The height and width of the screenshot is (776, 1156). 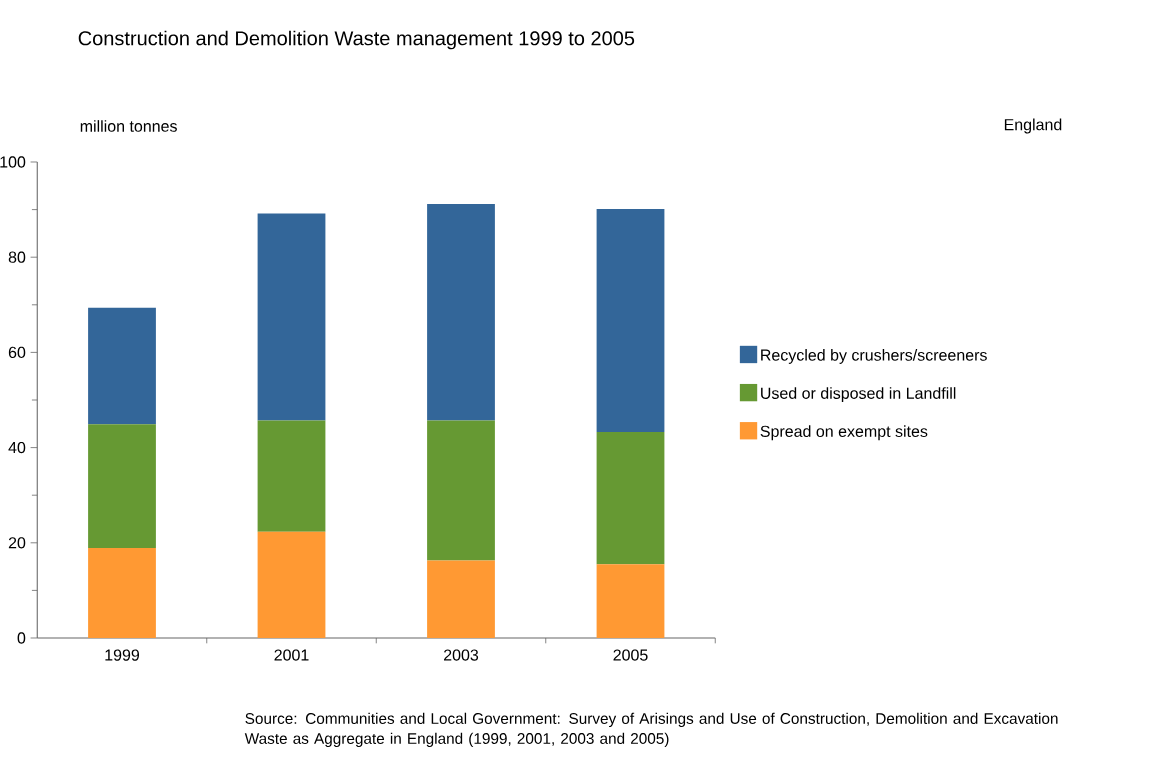 I want to click on legend-label: Recycled by crushers/screeners, so click(x=874, y=356).